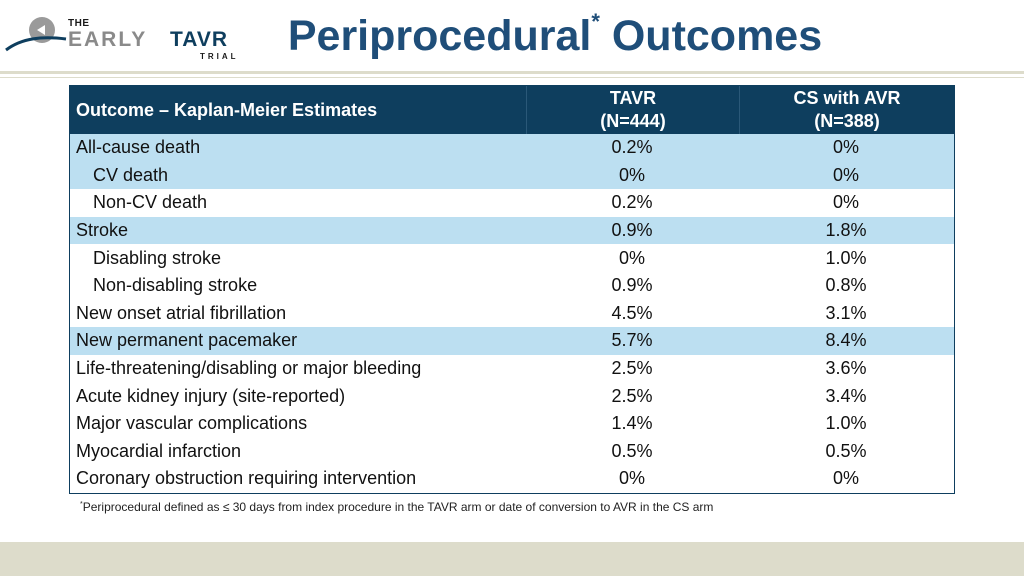 This screenshot has width=1024, height=576. Describe the element at coordinates (846, 395) in the screenshot. I see `cs-cell: 3.4%` at that location.